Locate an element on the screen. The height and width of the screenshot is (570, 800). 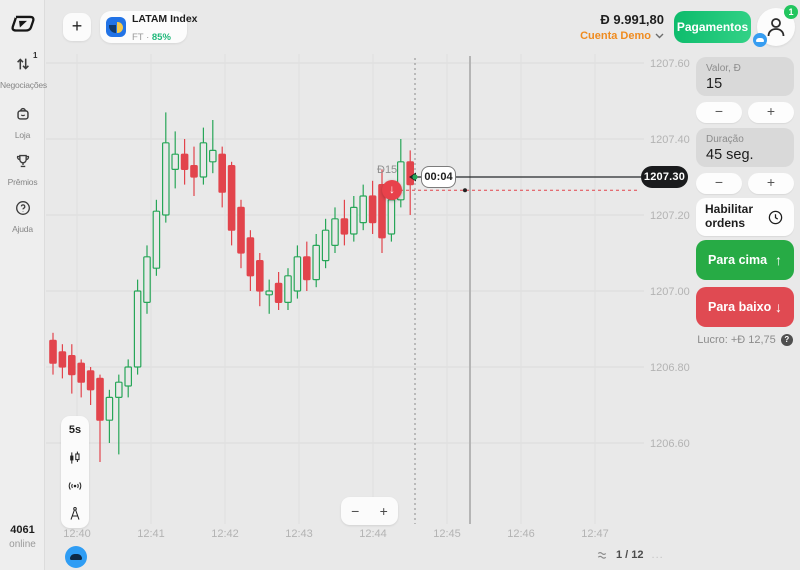
online-counter: 4061 online is located at coordinates (22, 537).